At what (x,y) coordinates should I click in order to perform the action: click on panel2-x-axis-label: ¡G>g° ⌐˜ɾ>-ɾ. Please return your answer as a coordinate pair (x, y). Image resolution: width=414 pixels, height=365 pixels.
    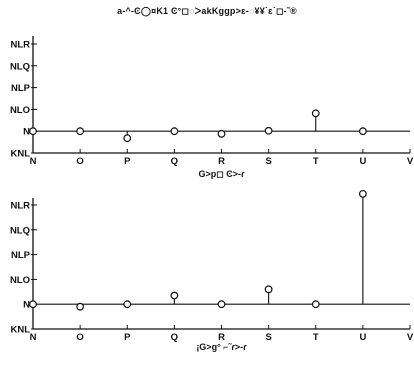
    Looking at the image, I should click on (221, 347).